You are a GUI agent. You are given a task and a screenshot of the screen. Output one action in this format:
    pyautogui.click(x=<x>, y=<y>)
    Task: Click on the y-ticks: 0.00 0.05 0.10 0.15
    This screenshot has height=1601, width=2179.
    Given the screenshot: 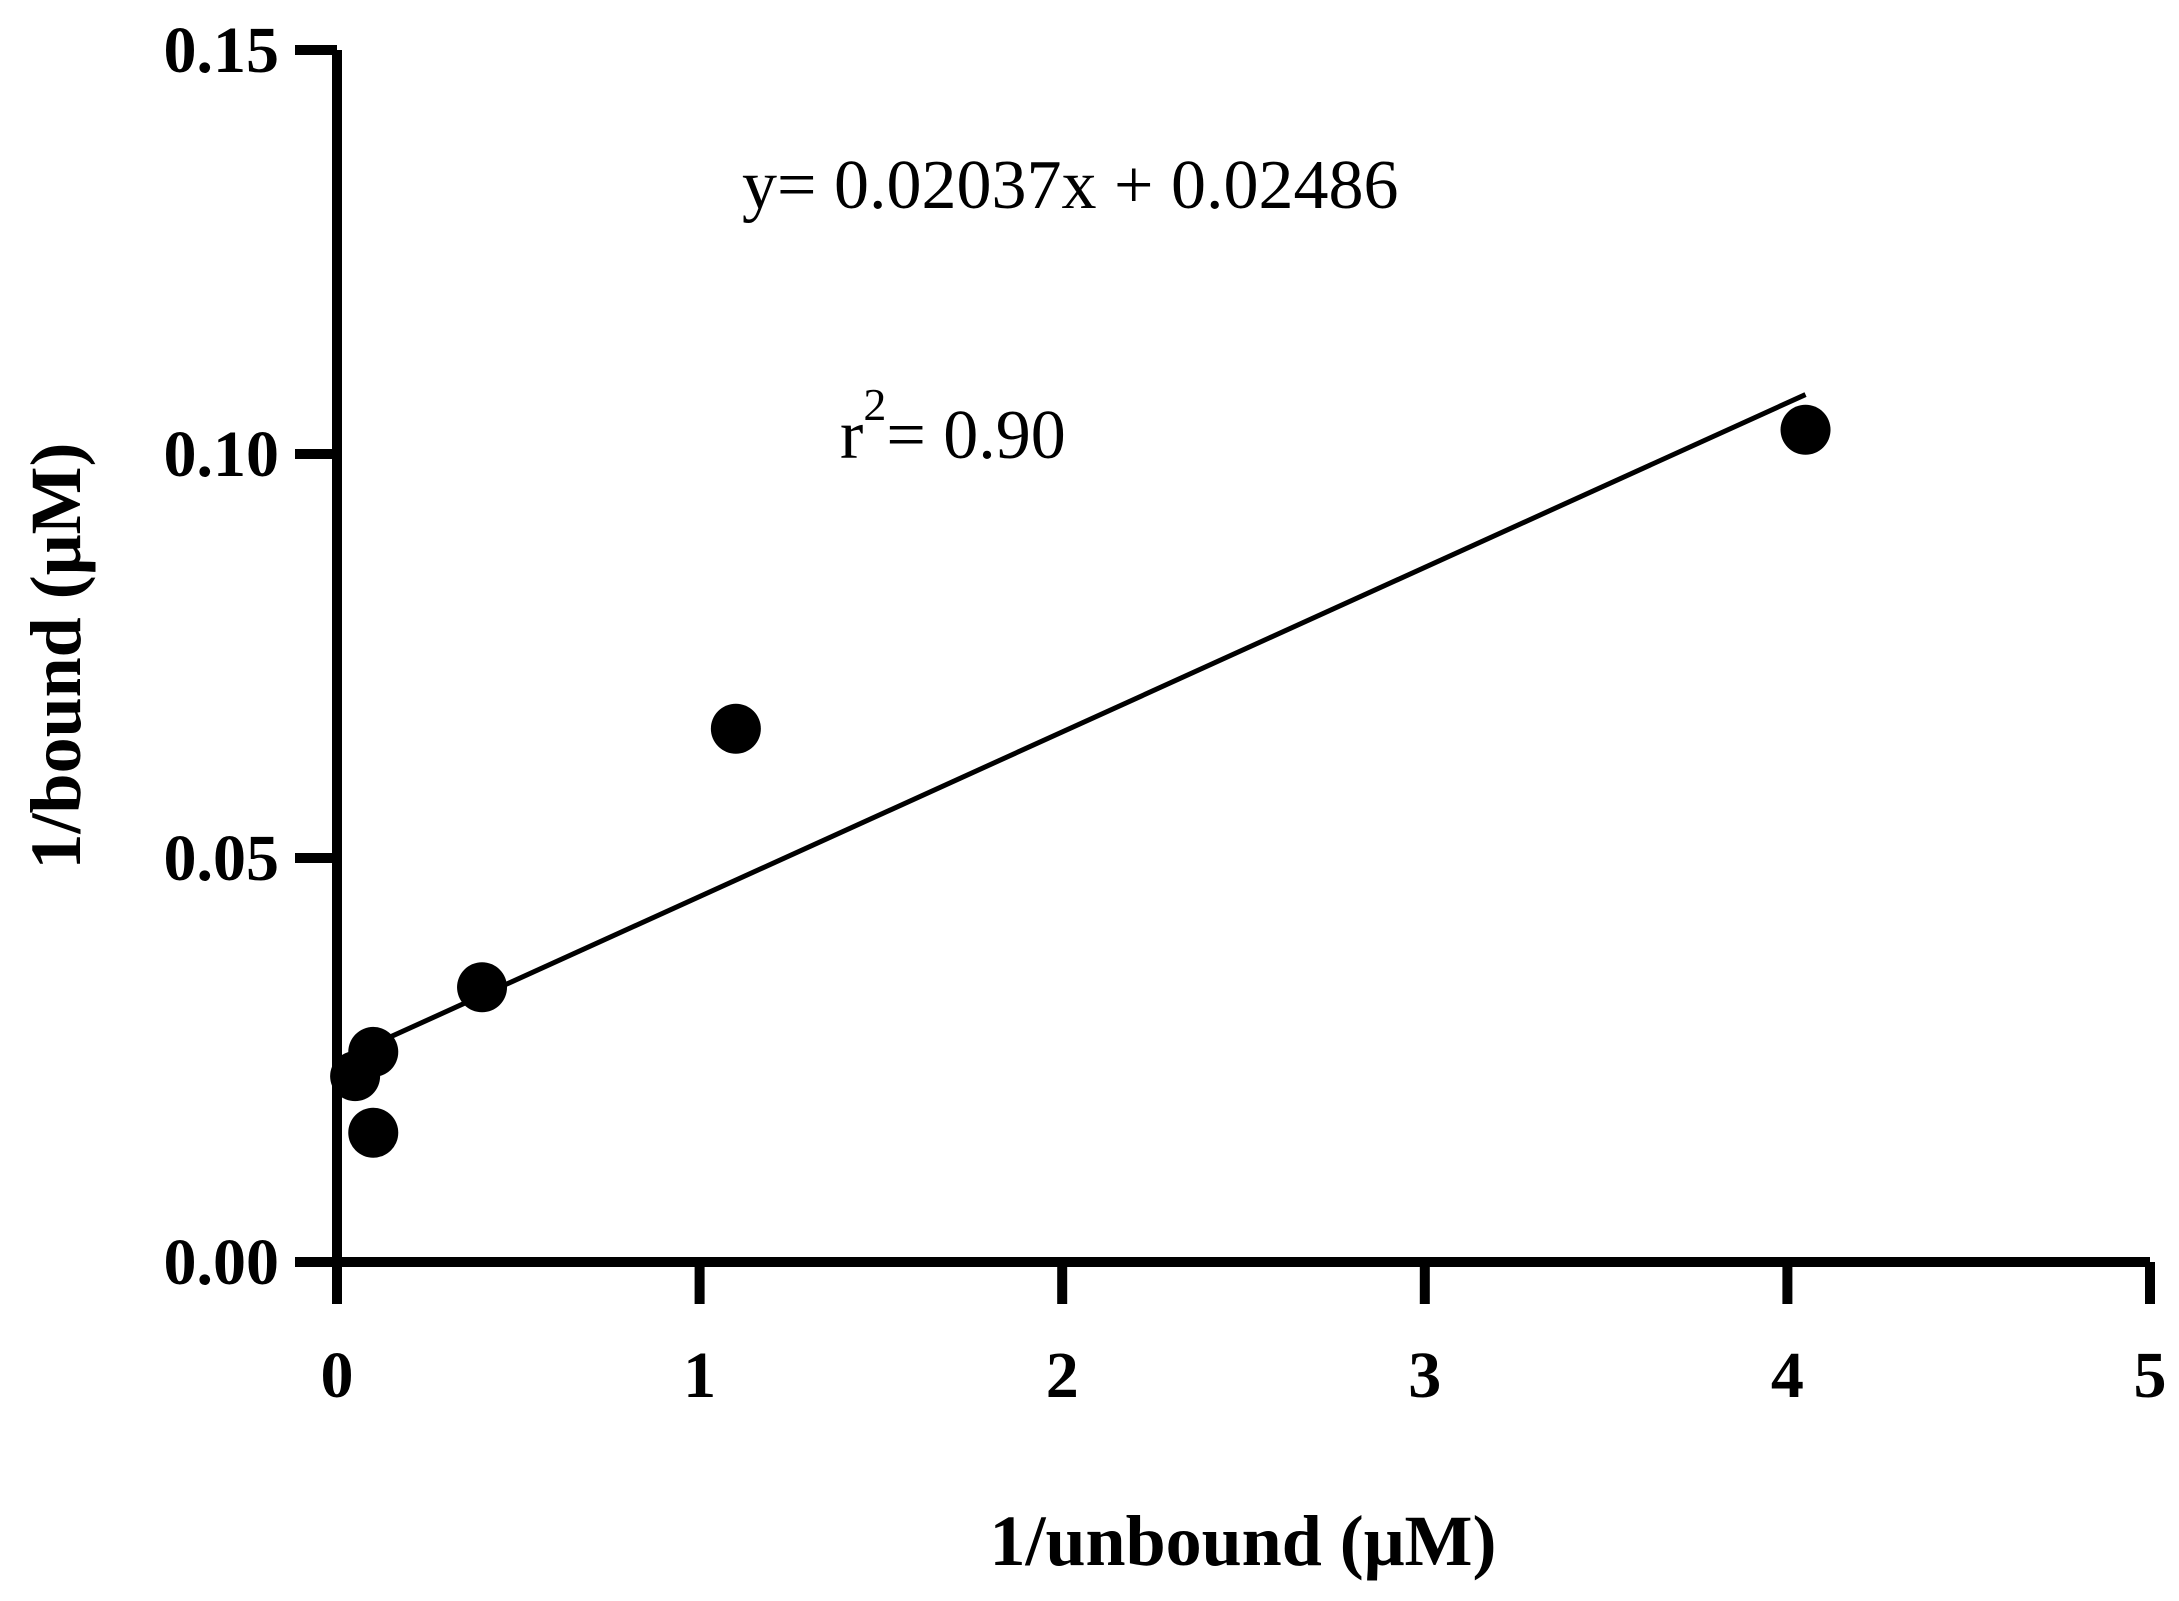 What is the action you would take?
    pyautogui.click(x=250, y=656)
    